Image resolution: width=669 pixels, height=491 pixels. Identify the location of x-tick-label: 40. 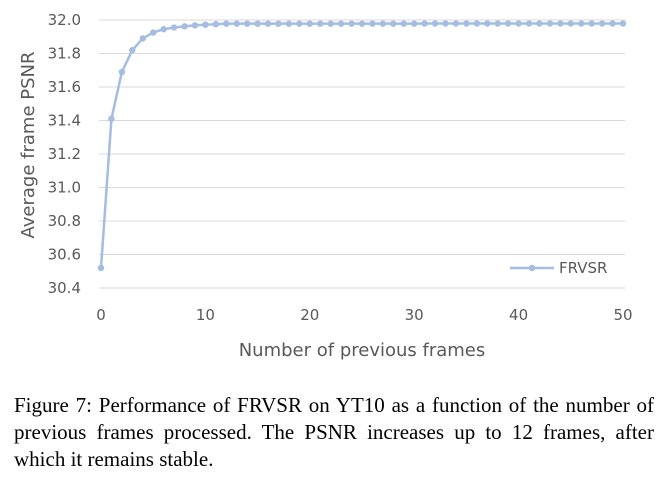
(518, 315).